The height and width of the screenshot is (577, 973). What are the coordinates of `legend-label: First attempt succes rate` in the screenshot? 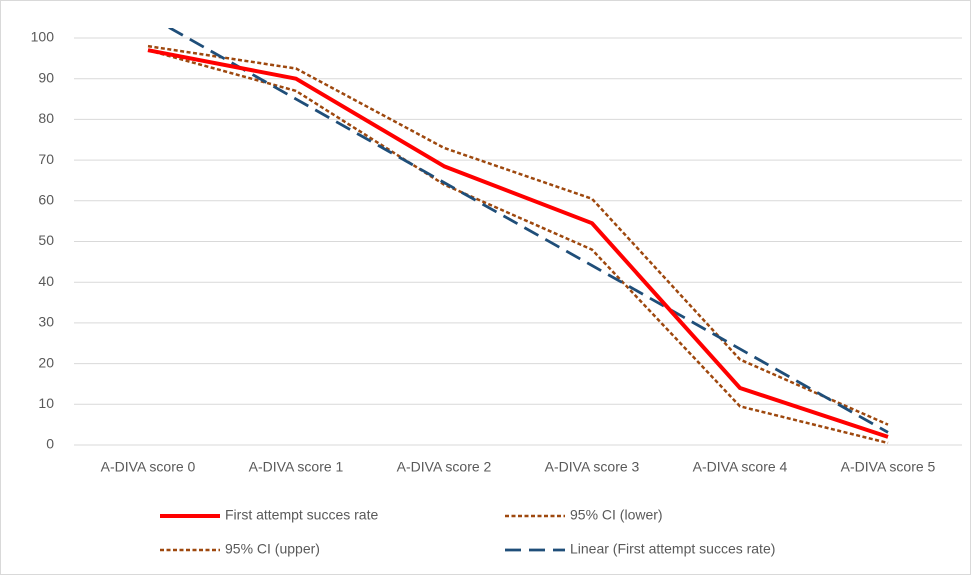 It's located at (301, 515).